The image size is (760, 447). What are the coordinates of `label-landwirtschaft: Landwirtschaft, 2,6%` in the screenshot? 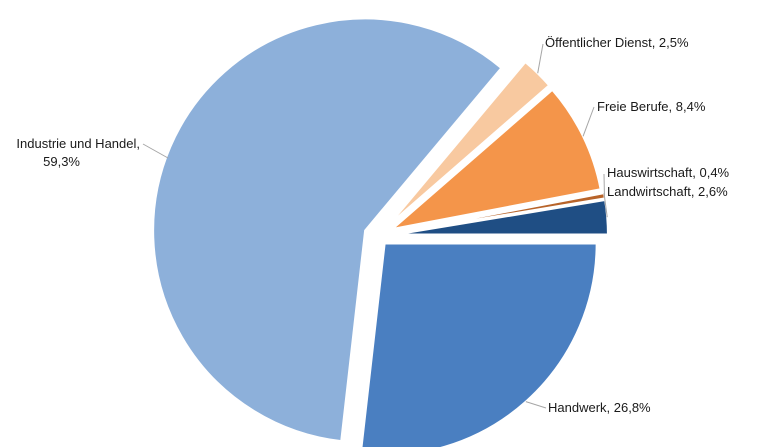 It's located at (667, 191).